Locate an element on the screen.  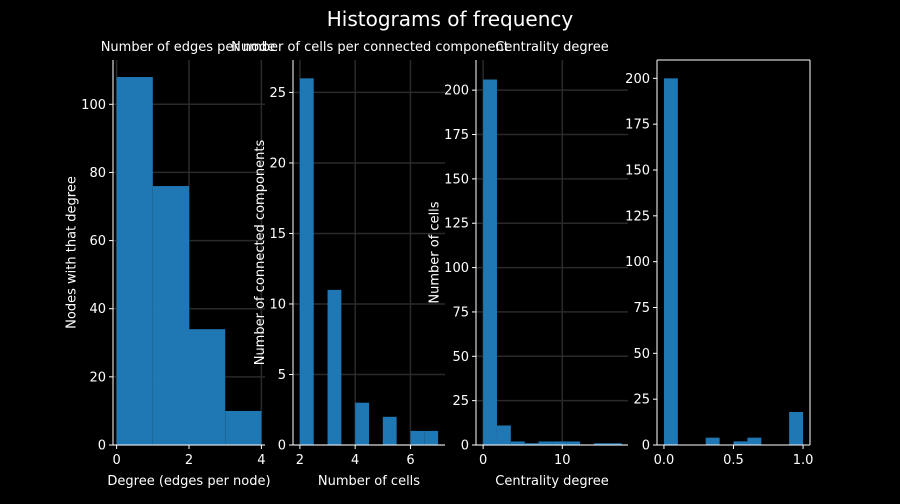
y-tick-label: 10 is located at coordinates (277, 304).